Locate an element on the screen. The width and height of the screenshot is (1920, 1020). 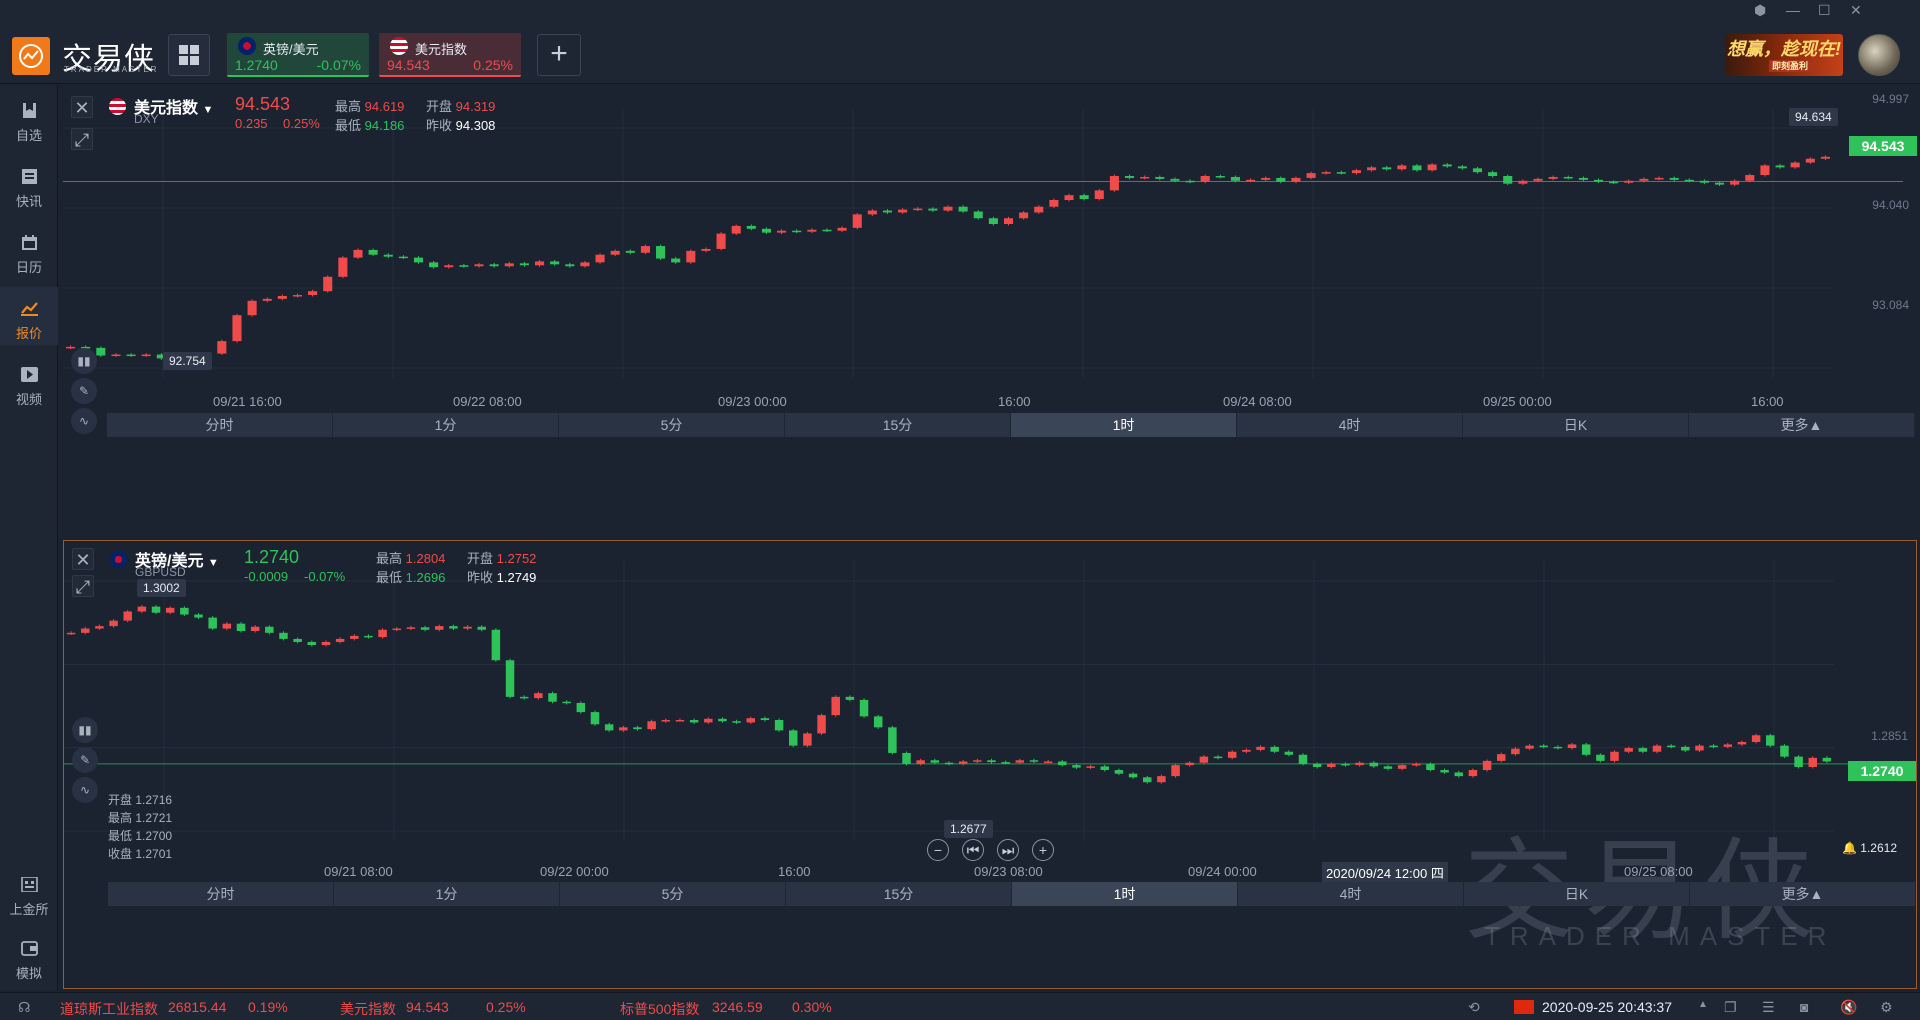
settings-gear-icon: ⚙ is located at coordinates (1886, 1007).